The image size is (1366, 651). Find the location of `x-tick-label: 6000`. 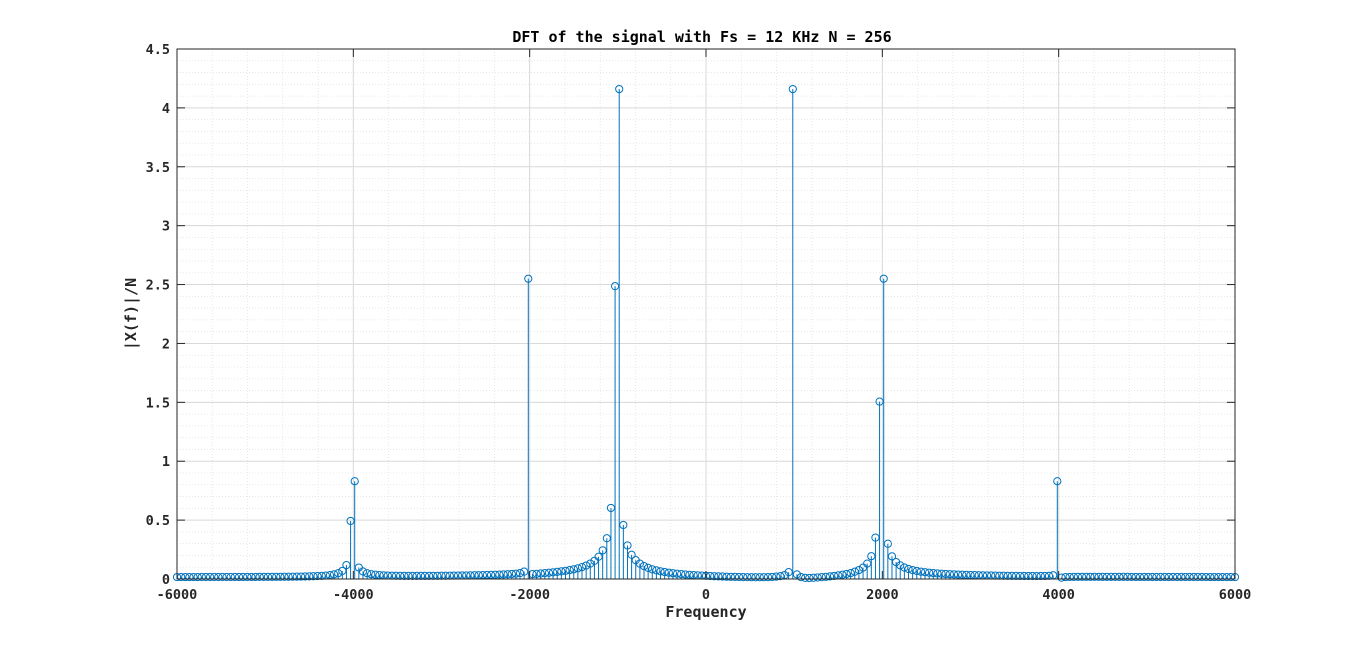

x-tick-label: 6000 is located at coordinates (1235, 595).